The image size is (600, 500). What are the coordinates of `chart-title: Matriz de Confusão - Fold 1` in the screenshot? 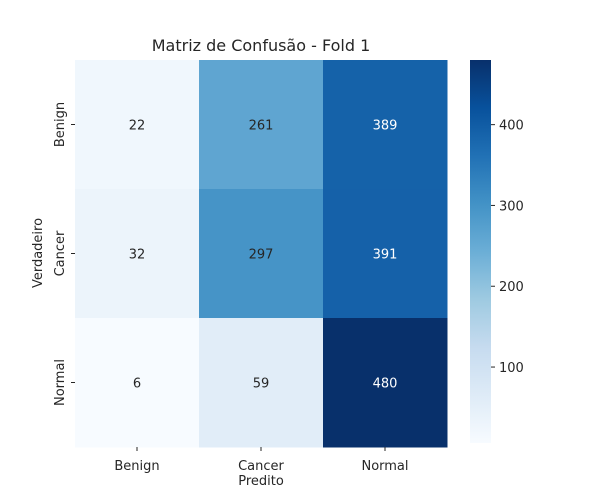 It's located at (261, 45).